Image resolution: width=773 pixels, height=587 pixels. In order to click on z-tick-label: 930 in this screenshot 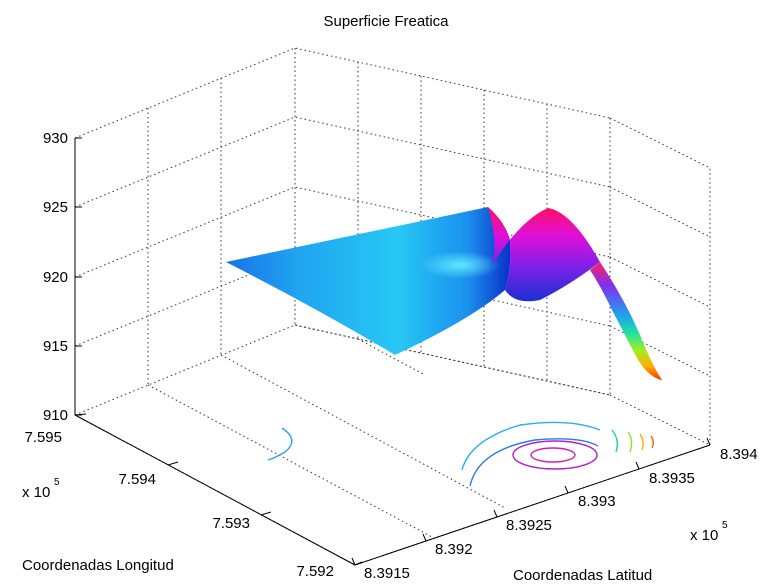, I will do `click(55, 138)`.